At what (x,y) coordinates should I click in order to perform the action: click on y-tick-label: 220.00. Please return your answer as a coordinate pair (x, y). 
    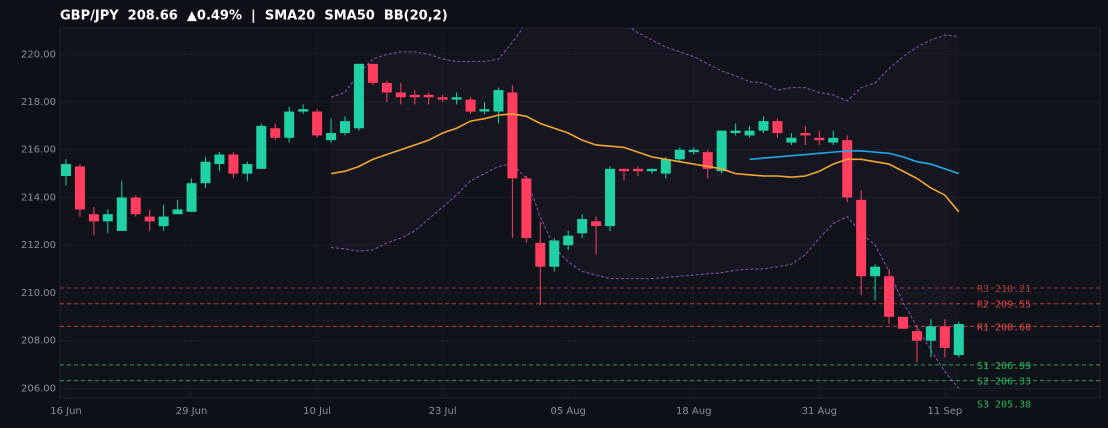
    Looking at the image, I should click on (38, 54).